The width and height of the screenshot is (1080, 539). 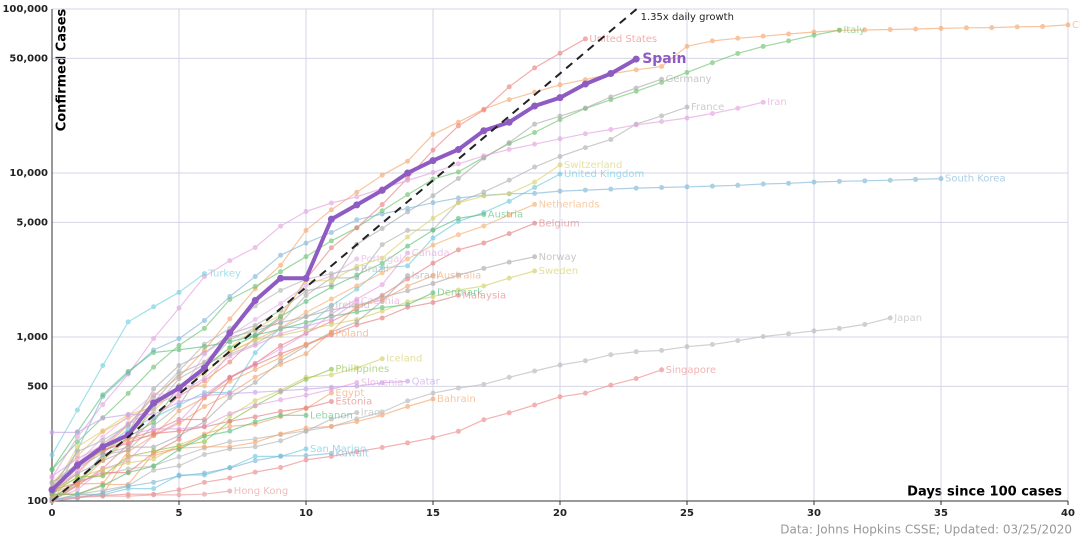 I want to click on series-label: Kuwait, so click(x=351, y=453).